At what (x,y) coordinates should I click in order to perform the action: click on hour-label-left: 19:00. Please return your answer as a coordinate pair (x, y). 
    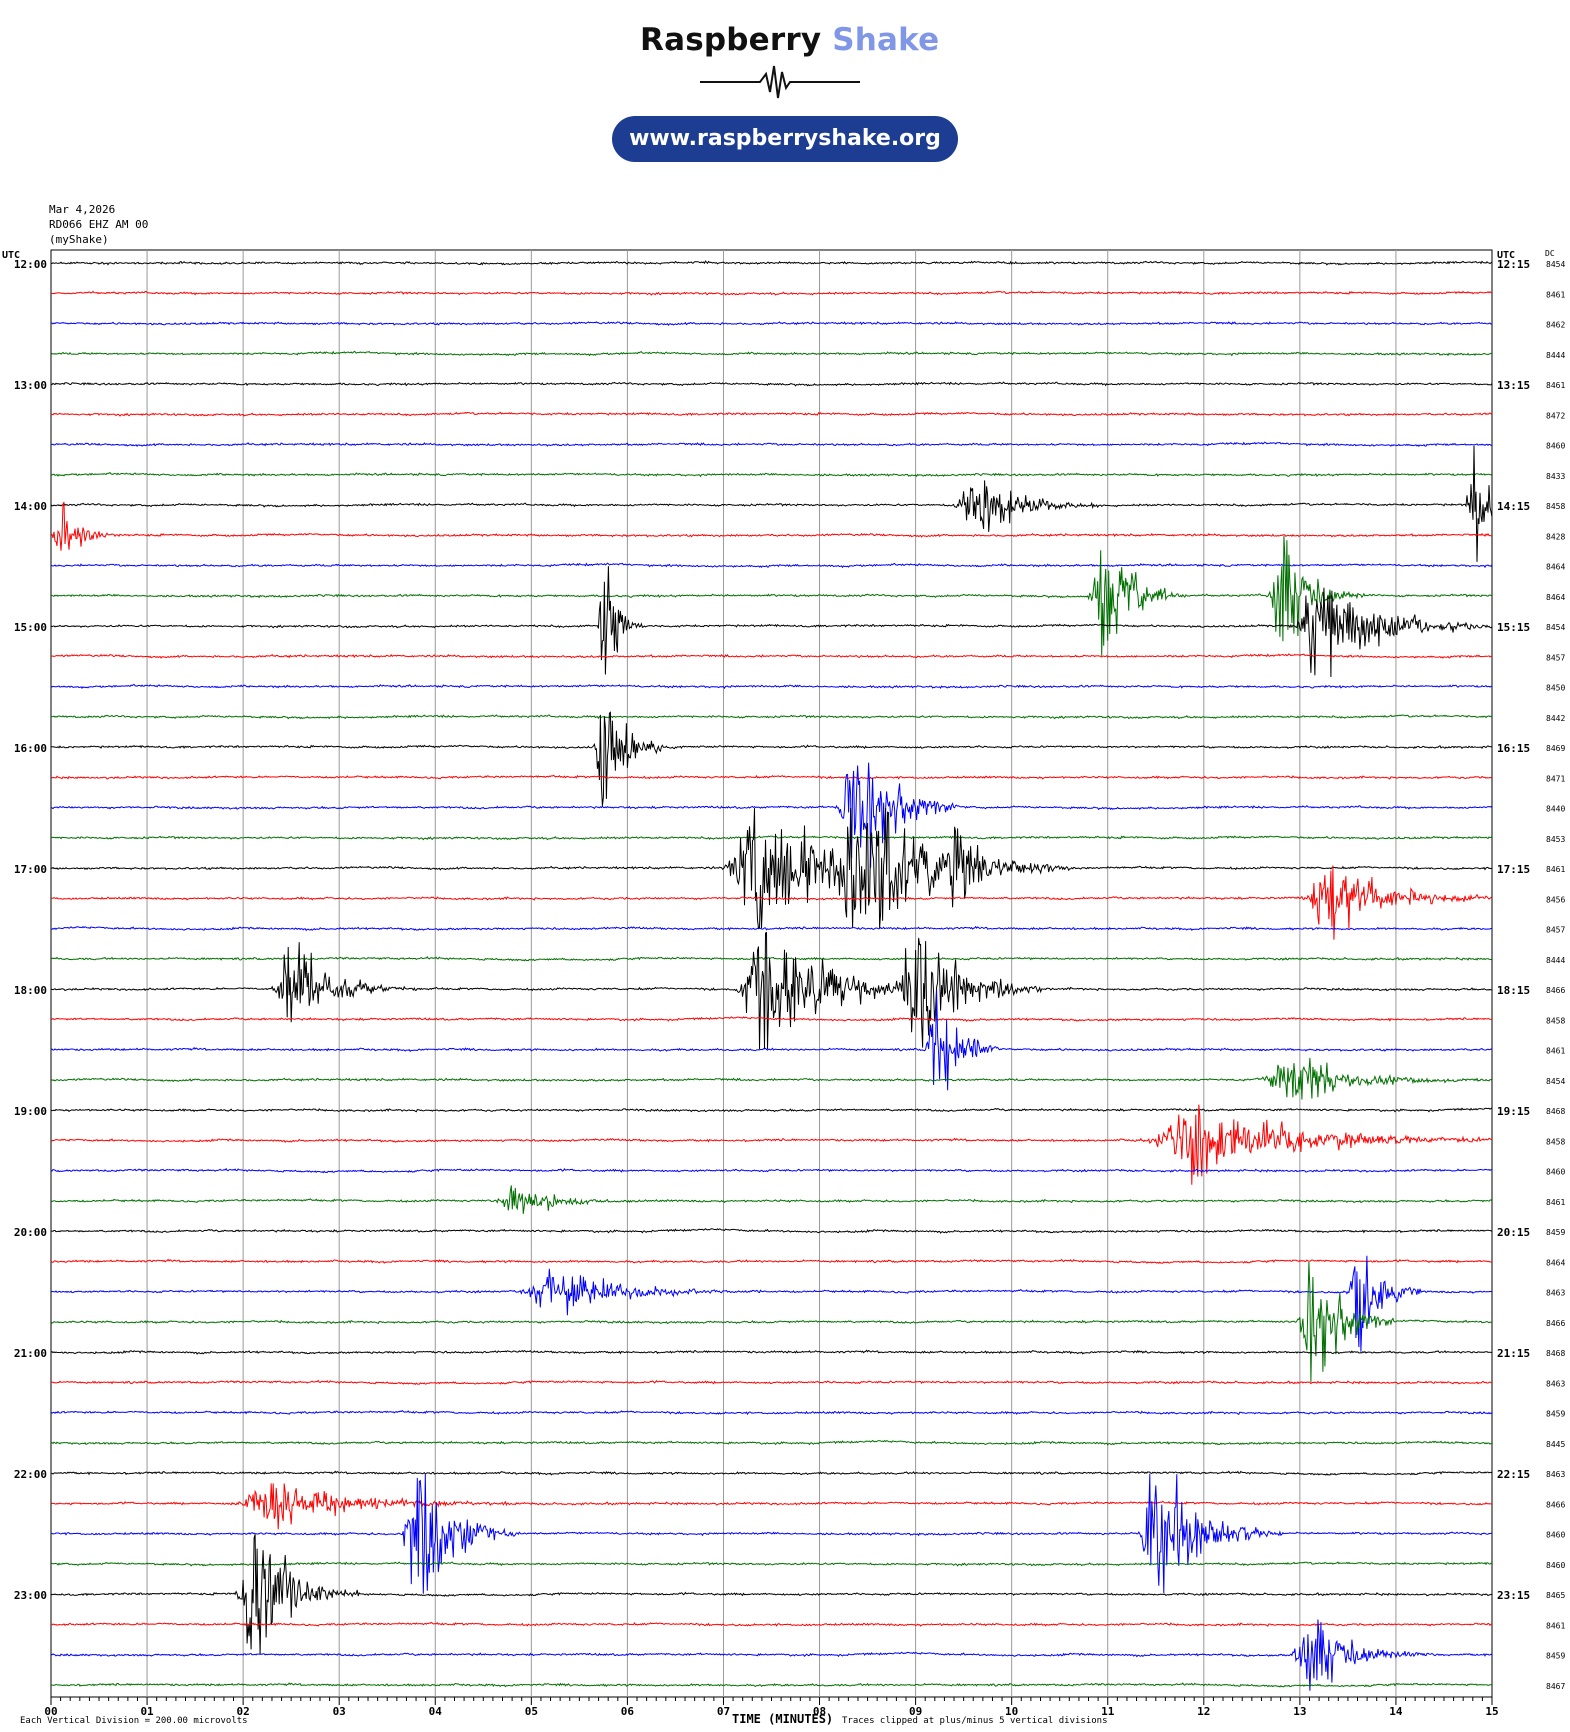
    Looking at the image, I should click on (30, 1111).